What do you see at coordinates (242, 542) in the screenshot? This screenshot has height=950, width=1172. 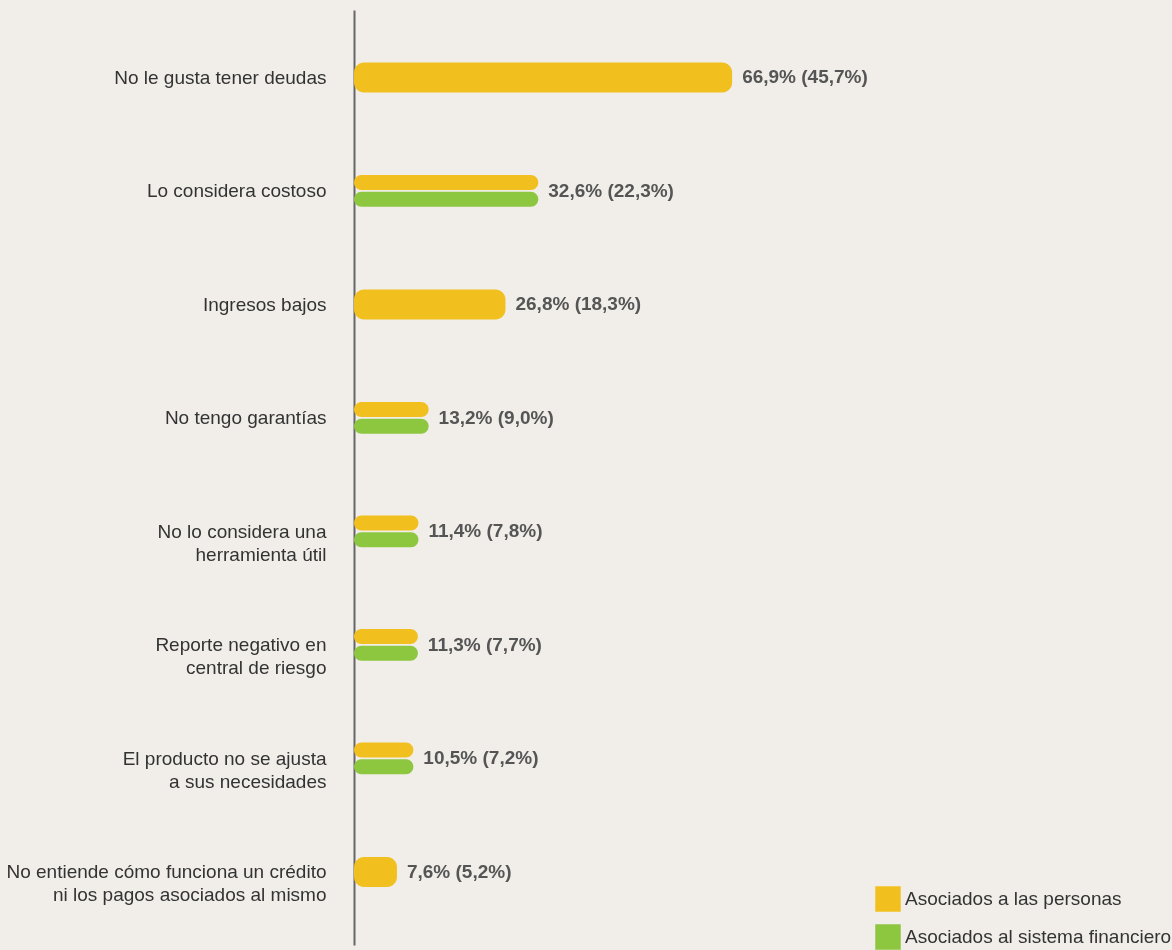 I see `y-tick-label: No lo considera una herramienta útil` at bounding box center [242, 542].